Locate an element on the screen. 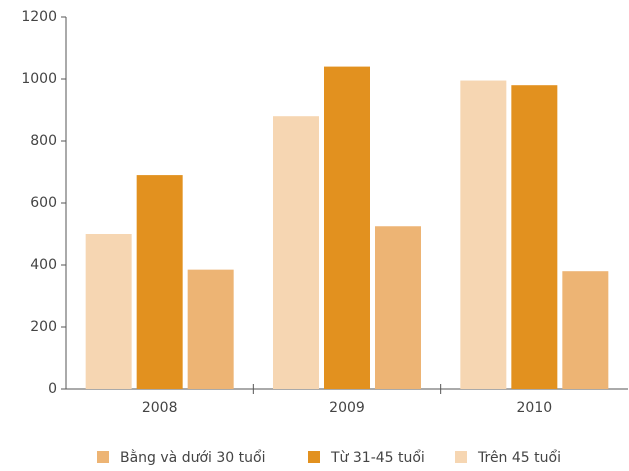  y-tick-label: 0 is located at coordinates (52, 389).